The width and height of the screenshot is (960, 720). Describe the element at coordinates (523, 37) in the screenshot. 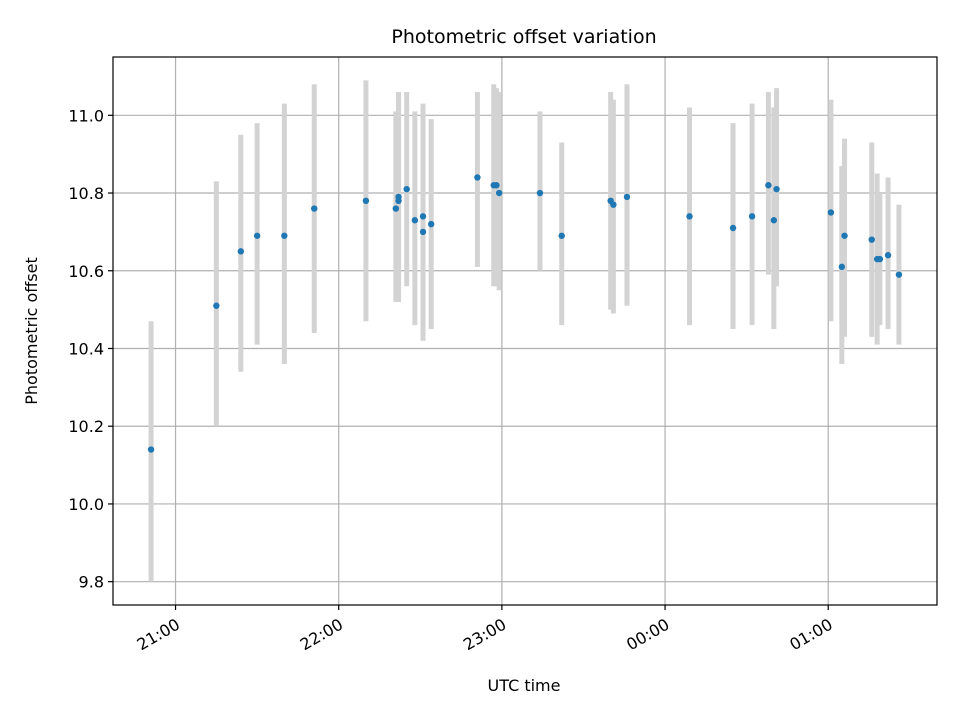

I see `chart-title: Photometric offset variation` at that location.